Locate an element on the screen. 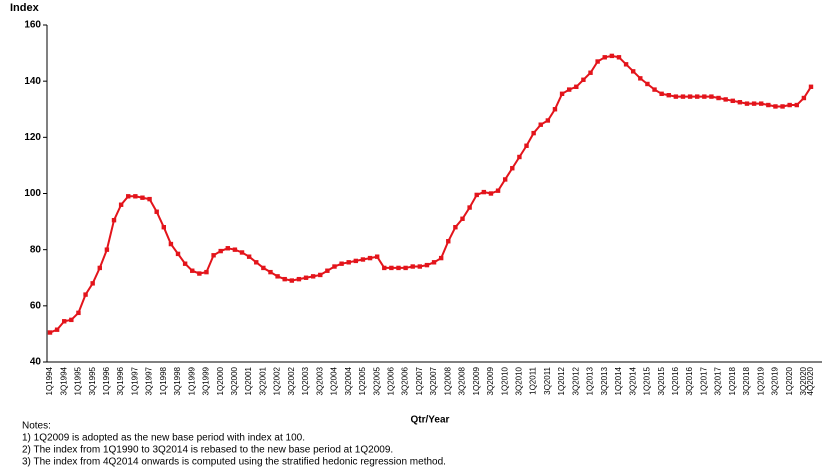 Image resolution: width=830 pixels, height=468 pixels. x-tick-label: 1Q2018 is located at coordinates (732, 380).